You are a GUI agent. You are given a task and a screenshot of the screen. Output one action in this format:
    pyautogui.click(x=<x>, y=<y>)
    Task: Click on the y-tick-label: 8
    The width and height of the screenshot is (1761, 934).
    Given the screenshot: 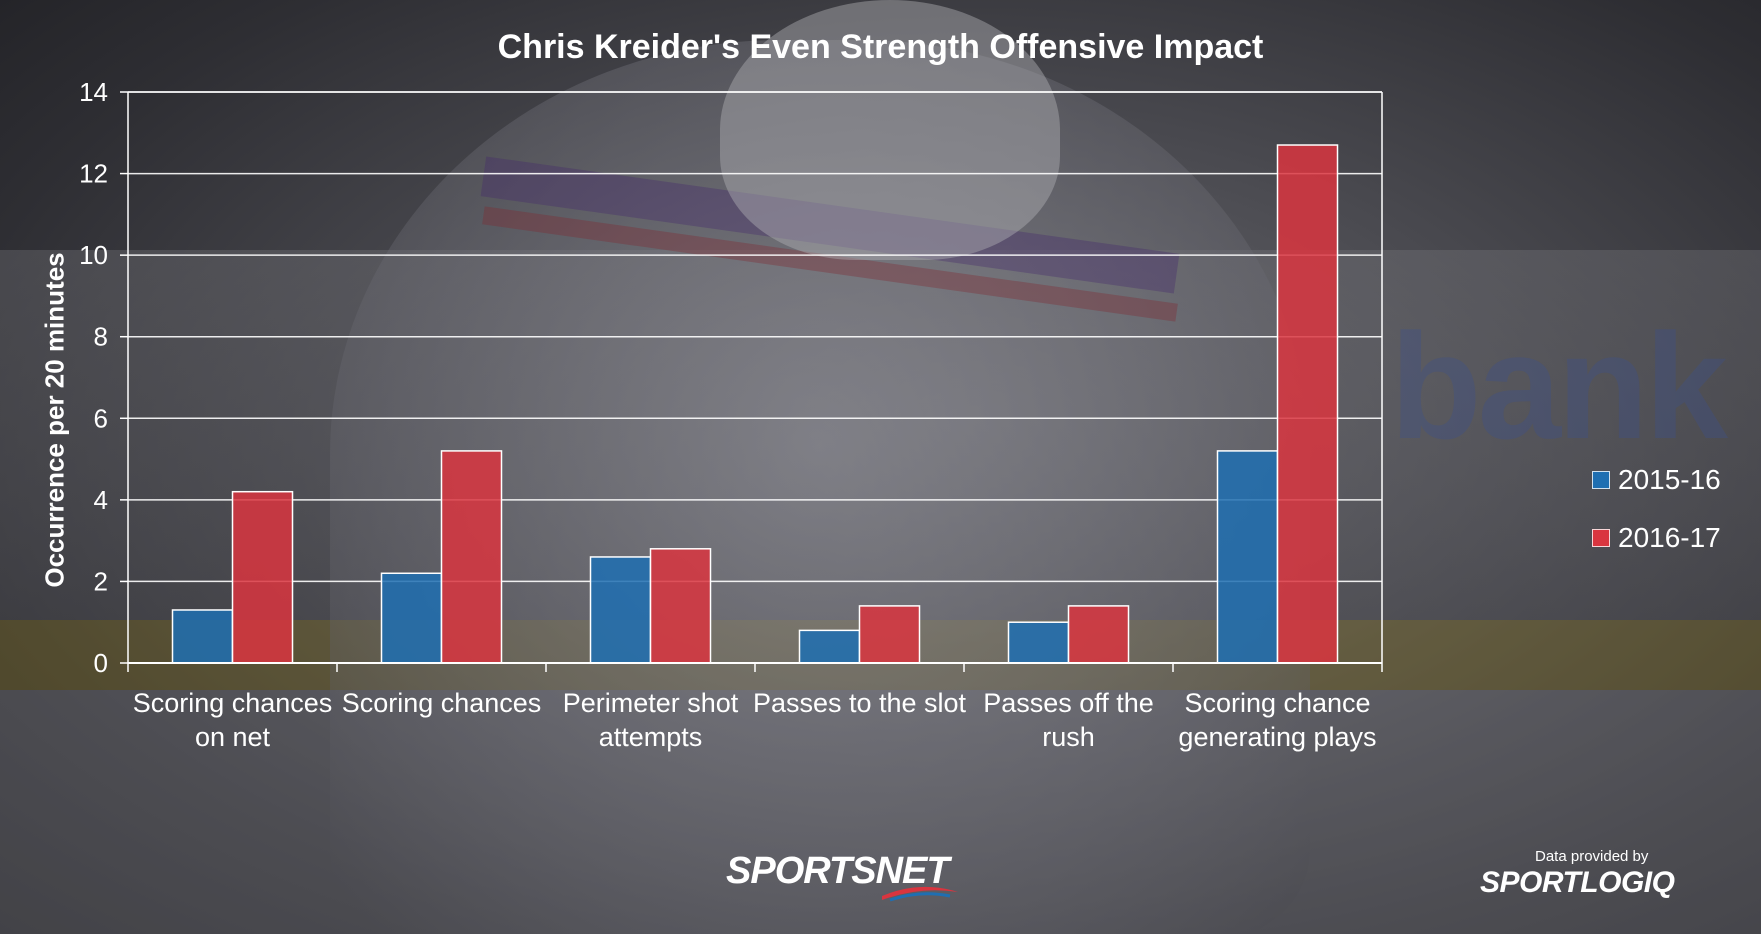 What is the action you would take?
    pyautogui.click(x=101, y=337)
    